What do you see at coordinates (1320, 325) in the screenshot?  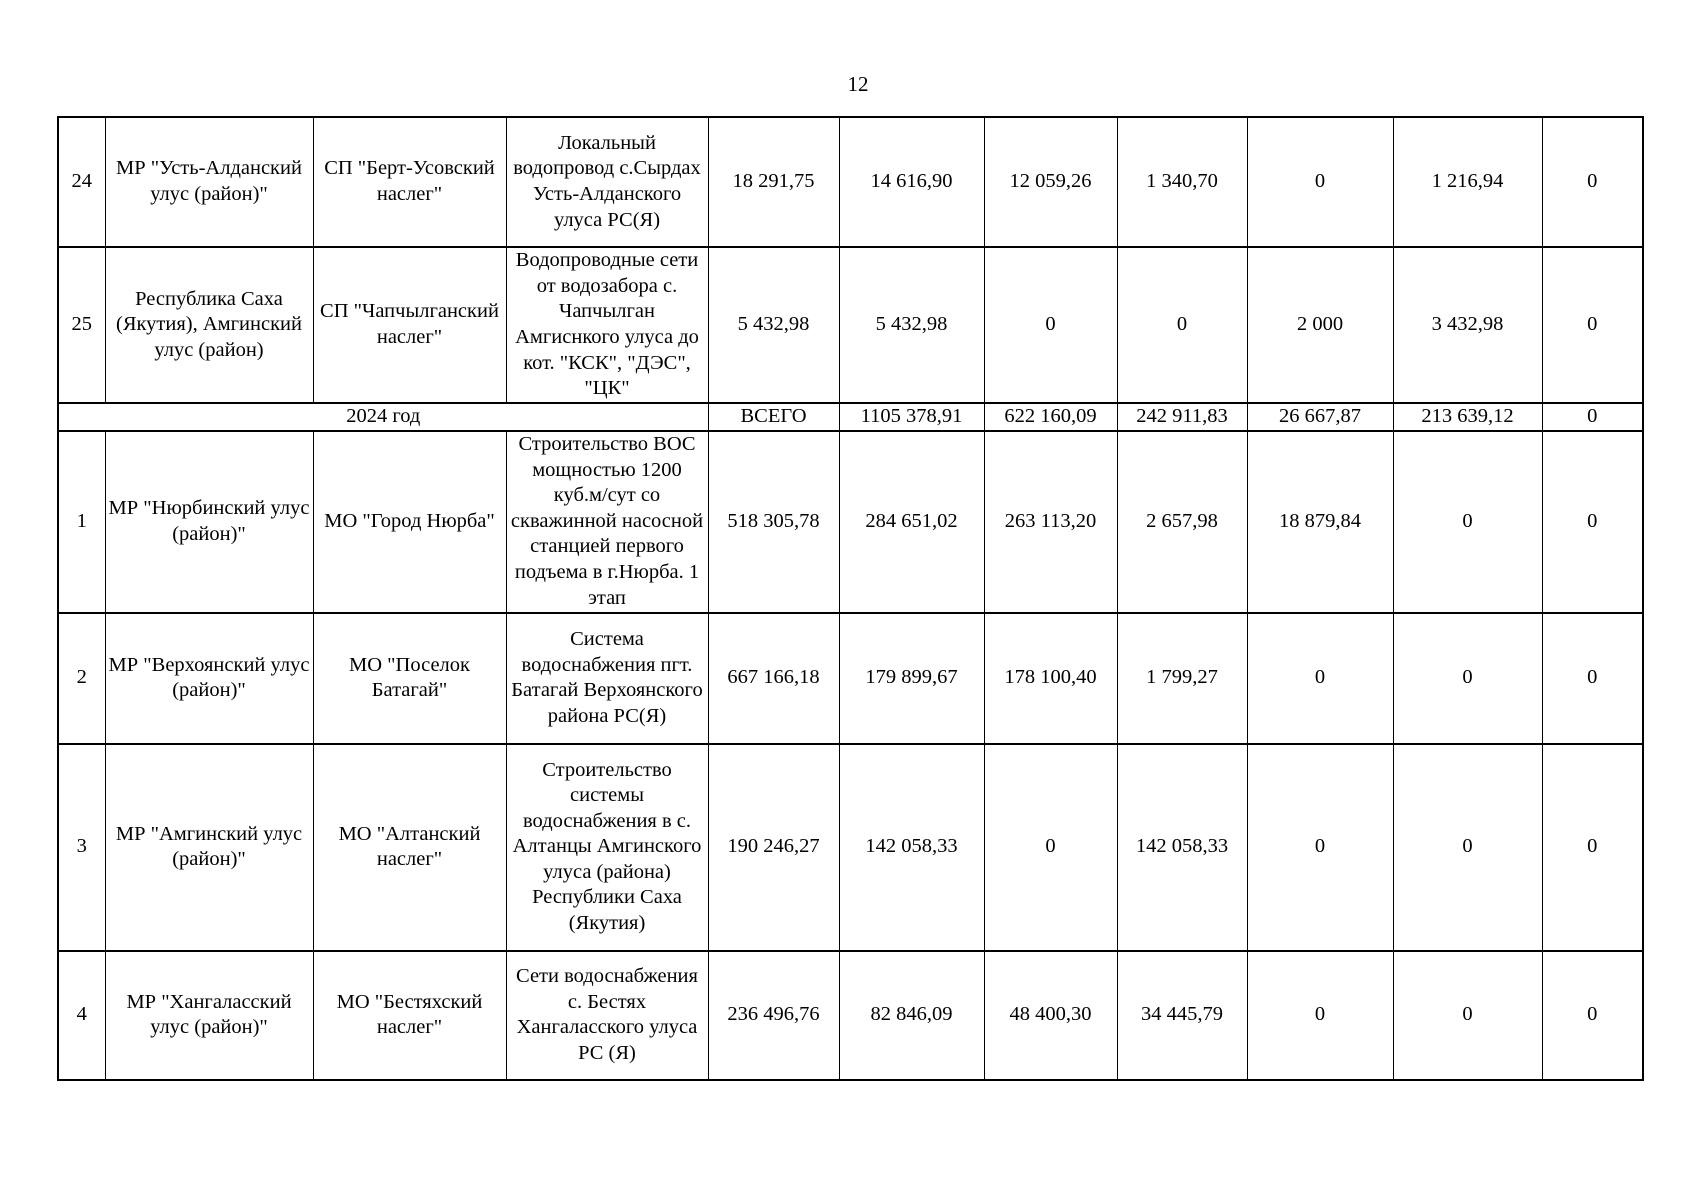 I see `value-cell: 2 000` at bounding box center [1320, 325].